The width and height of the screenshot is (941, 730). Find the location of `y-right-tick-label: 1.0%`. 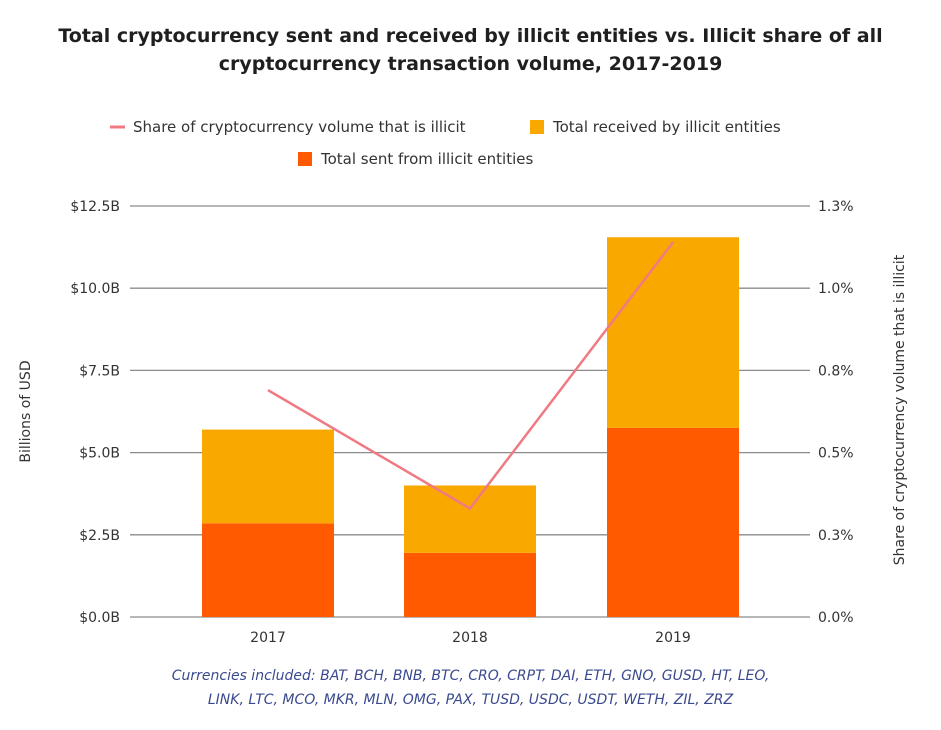

y-right-tick-label: 1.0% is located at coordinates (836, 289).